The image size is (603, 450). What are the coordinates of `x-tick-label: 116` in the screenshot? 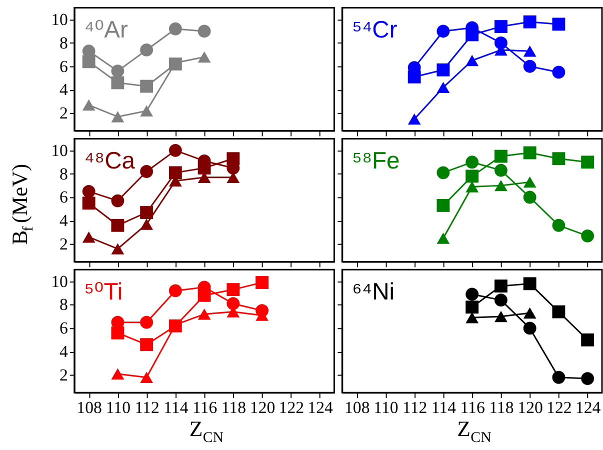 It's located at (472, 407).